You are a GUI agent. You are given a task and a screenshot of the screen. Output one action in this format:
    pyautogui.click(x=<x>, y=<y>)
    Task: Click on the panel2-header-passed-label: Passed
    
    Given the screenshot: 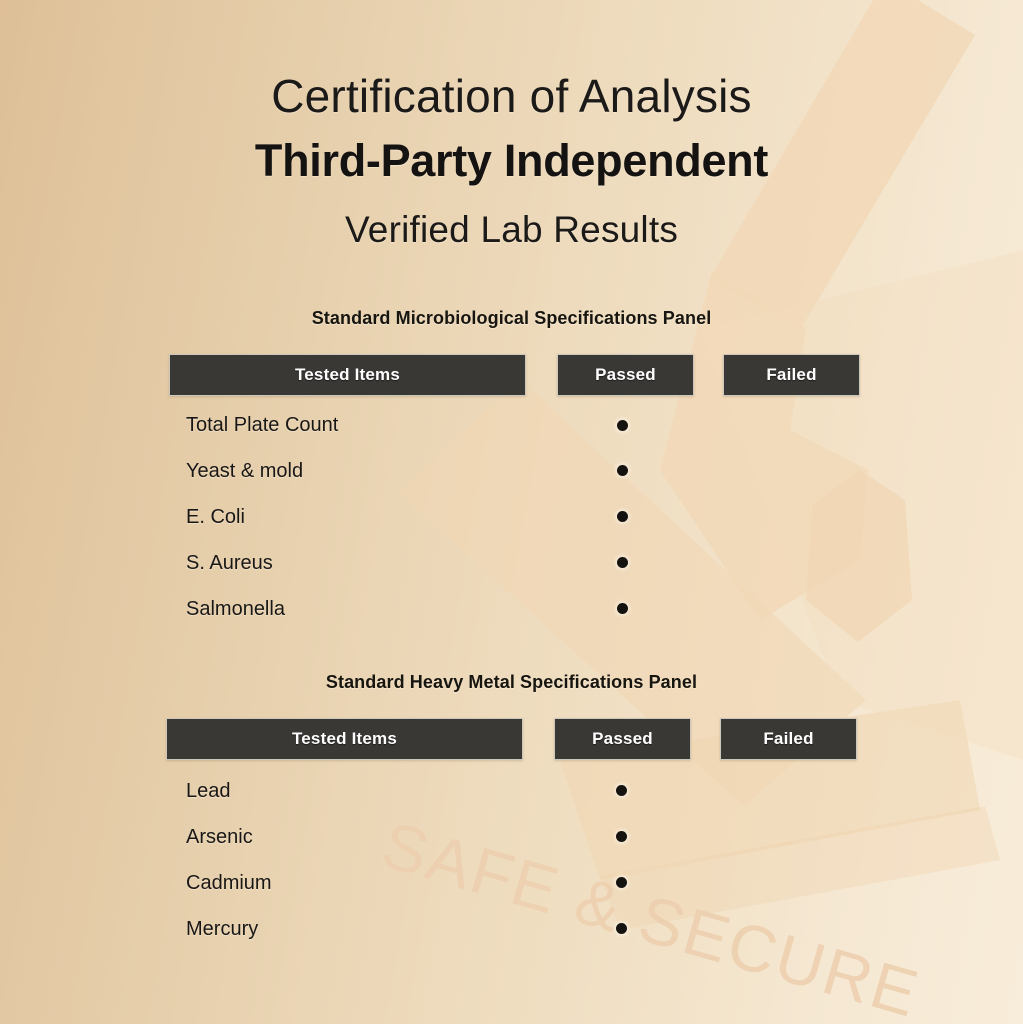 What is the action you would take?
    pyautogui.click(x=622, y=738)
    